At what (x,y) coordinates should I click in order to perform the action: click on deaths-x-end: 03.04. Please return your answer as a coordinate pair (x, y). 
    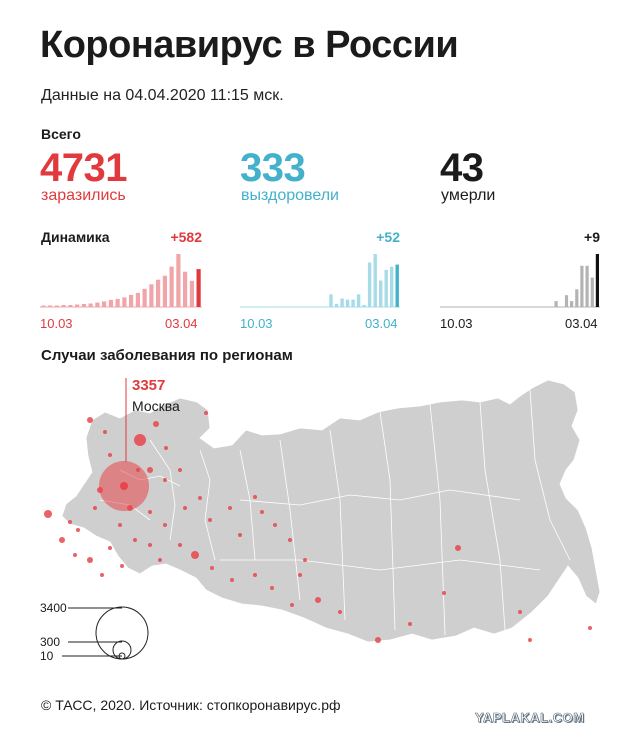
    Looking at the image, I should click on (581, 323).